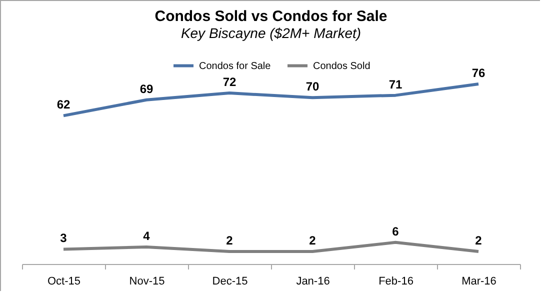 This screenshot has height=293, width=542. What do you see at coordinates (395, 84) in the screenshot?
I see `data-label: 71` at bounding box center [395, 84].